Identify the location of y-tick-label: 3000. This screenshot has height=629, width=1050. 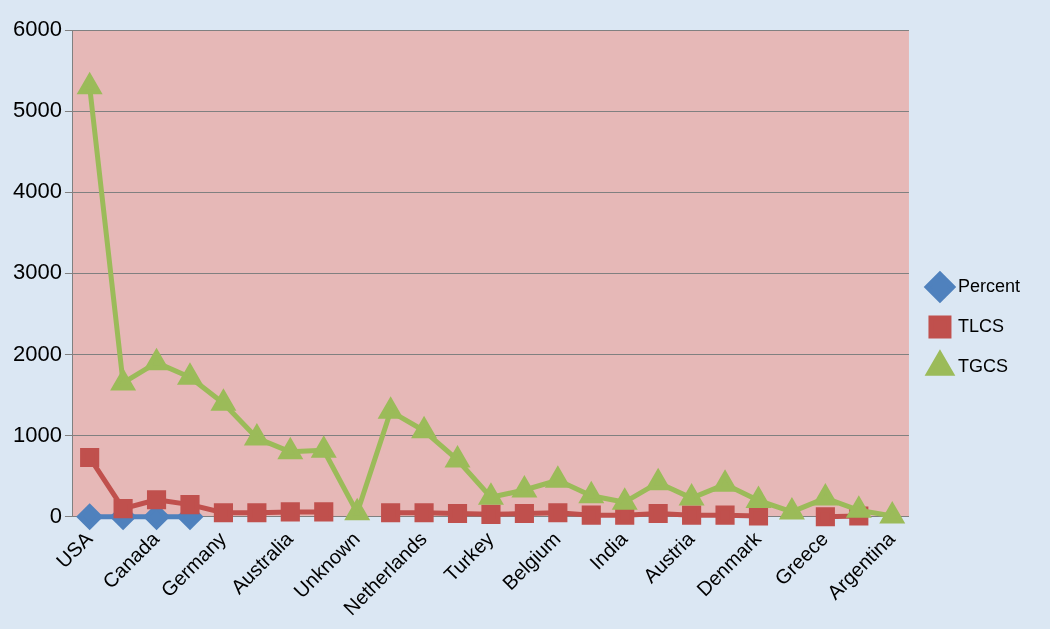
(37, 272).